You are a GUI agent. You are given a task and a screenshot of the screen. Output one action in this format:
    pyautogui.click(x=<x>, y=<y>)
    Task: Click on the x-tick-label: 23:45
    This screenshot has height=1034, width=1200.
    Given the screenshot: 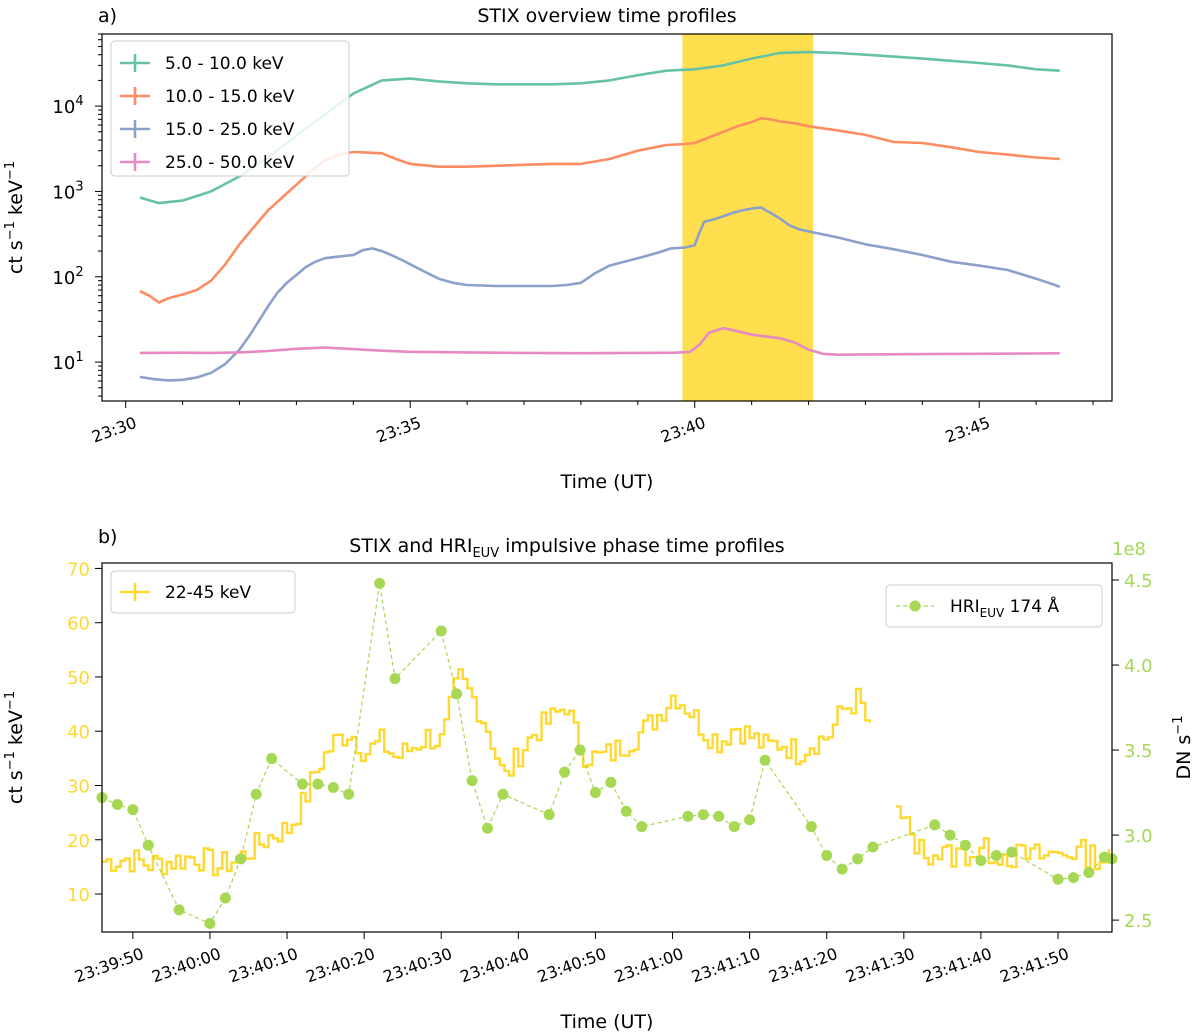 What is the action you would take?
    pyautogui.click(x=968, y=430)
    